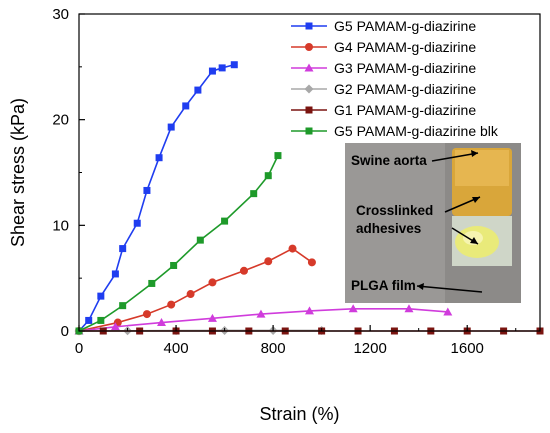 Image resolution: width=550 pixels, height=433 pixels. What do you see at coordinates (273, 348) in the screenshot?
I see `x-tick-label: 800` at bounding box center [273, 348].